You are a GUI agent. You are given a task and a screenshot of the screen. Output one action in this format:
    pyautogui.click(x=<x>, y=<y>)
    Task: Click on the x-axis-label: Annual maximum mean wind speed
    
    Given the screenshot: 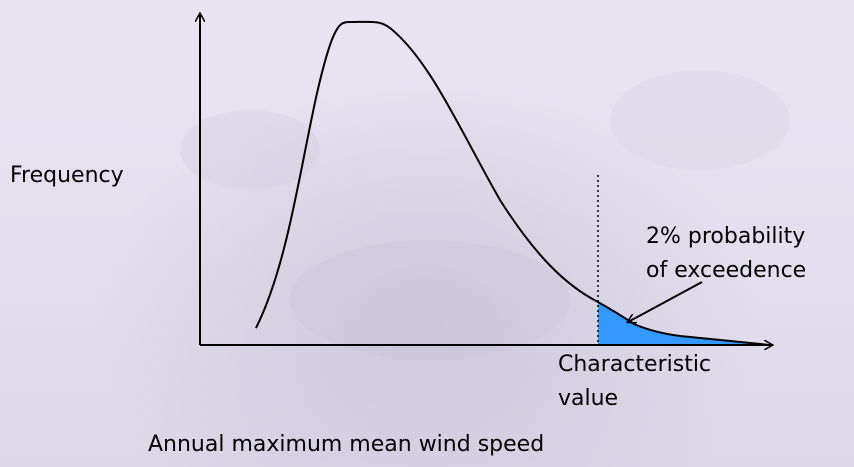 What is the action you would take?
    pyautogui.click(x=346, y=444)
    